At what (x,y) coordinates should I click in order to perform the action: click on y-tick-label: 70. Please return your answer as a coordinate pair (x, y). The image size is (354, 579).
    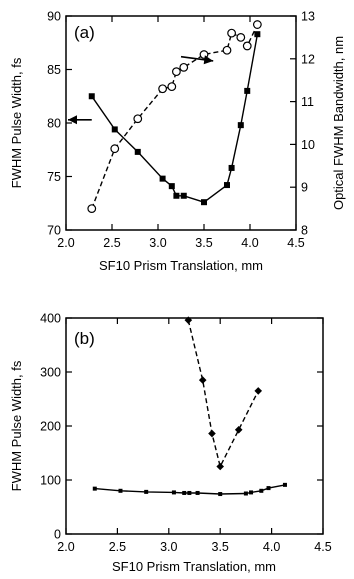
    Looking at the image, I should click on (54, 231).